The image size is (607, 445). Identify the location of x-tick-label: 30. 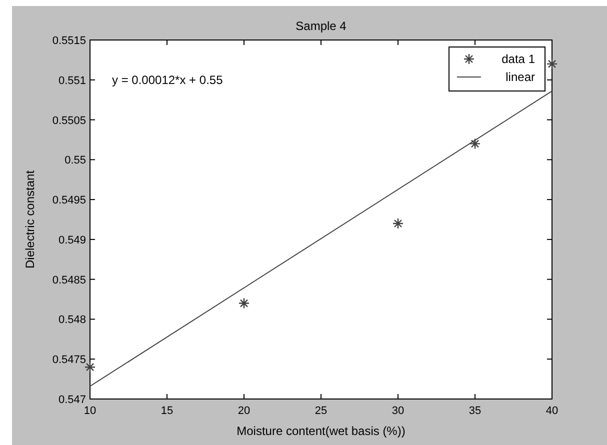
(398, 411).